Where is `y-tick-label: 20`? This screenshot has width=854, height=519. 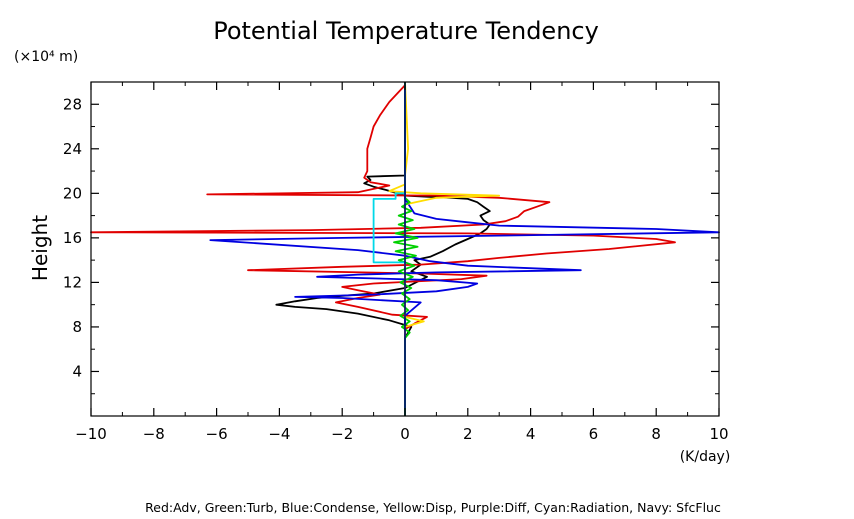
y-tick-label: 20 is located at coordinates (72, 193).